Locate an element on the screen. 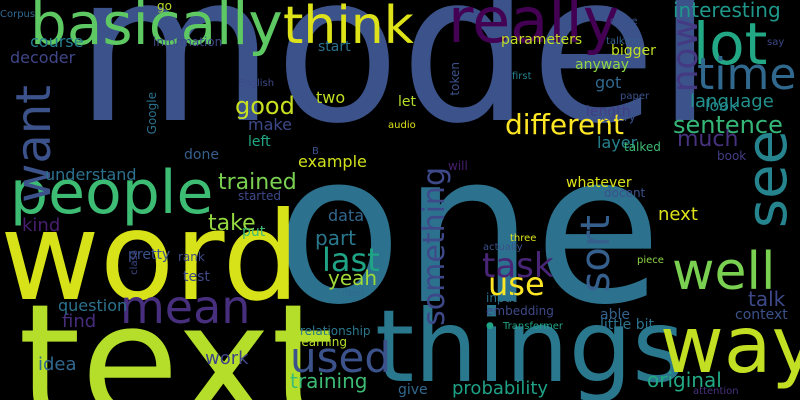 This screenshot has width=800, height=400. word-task: task is located at coordinates (518, 266).